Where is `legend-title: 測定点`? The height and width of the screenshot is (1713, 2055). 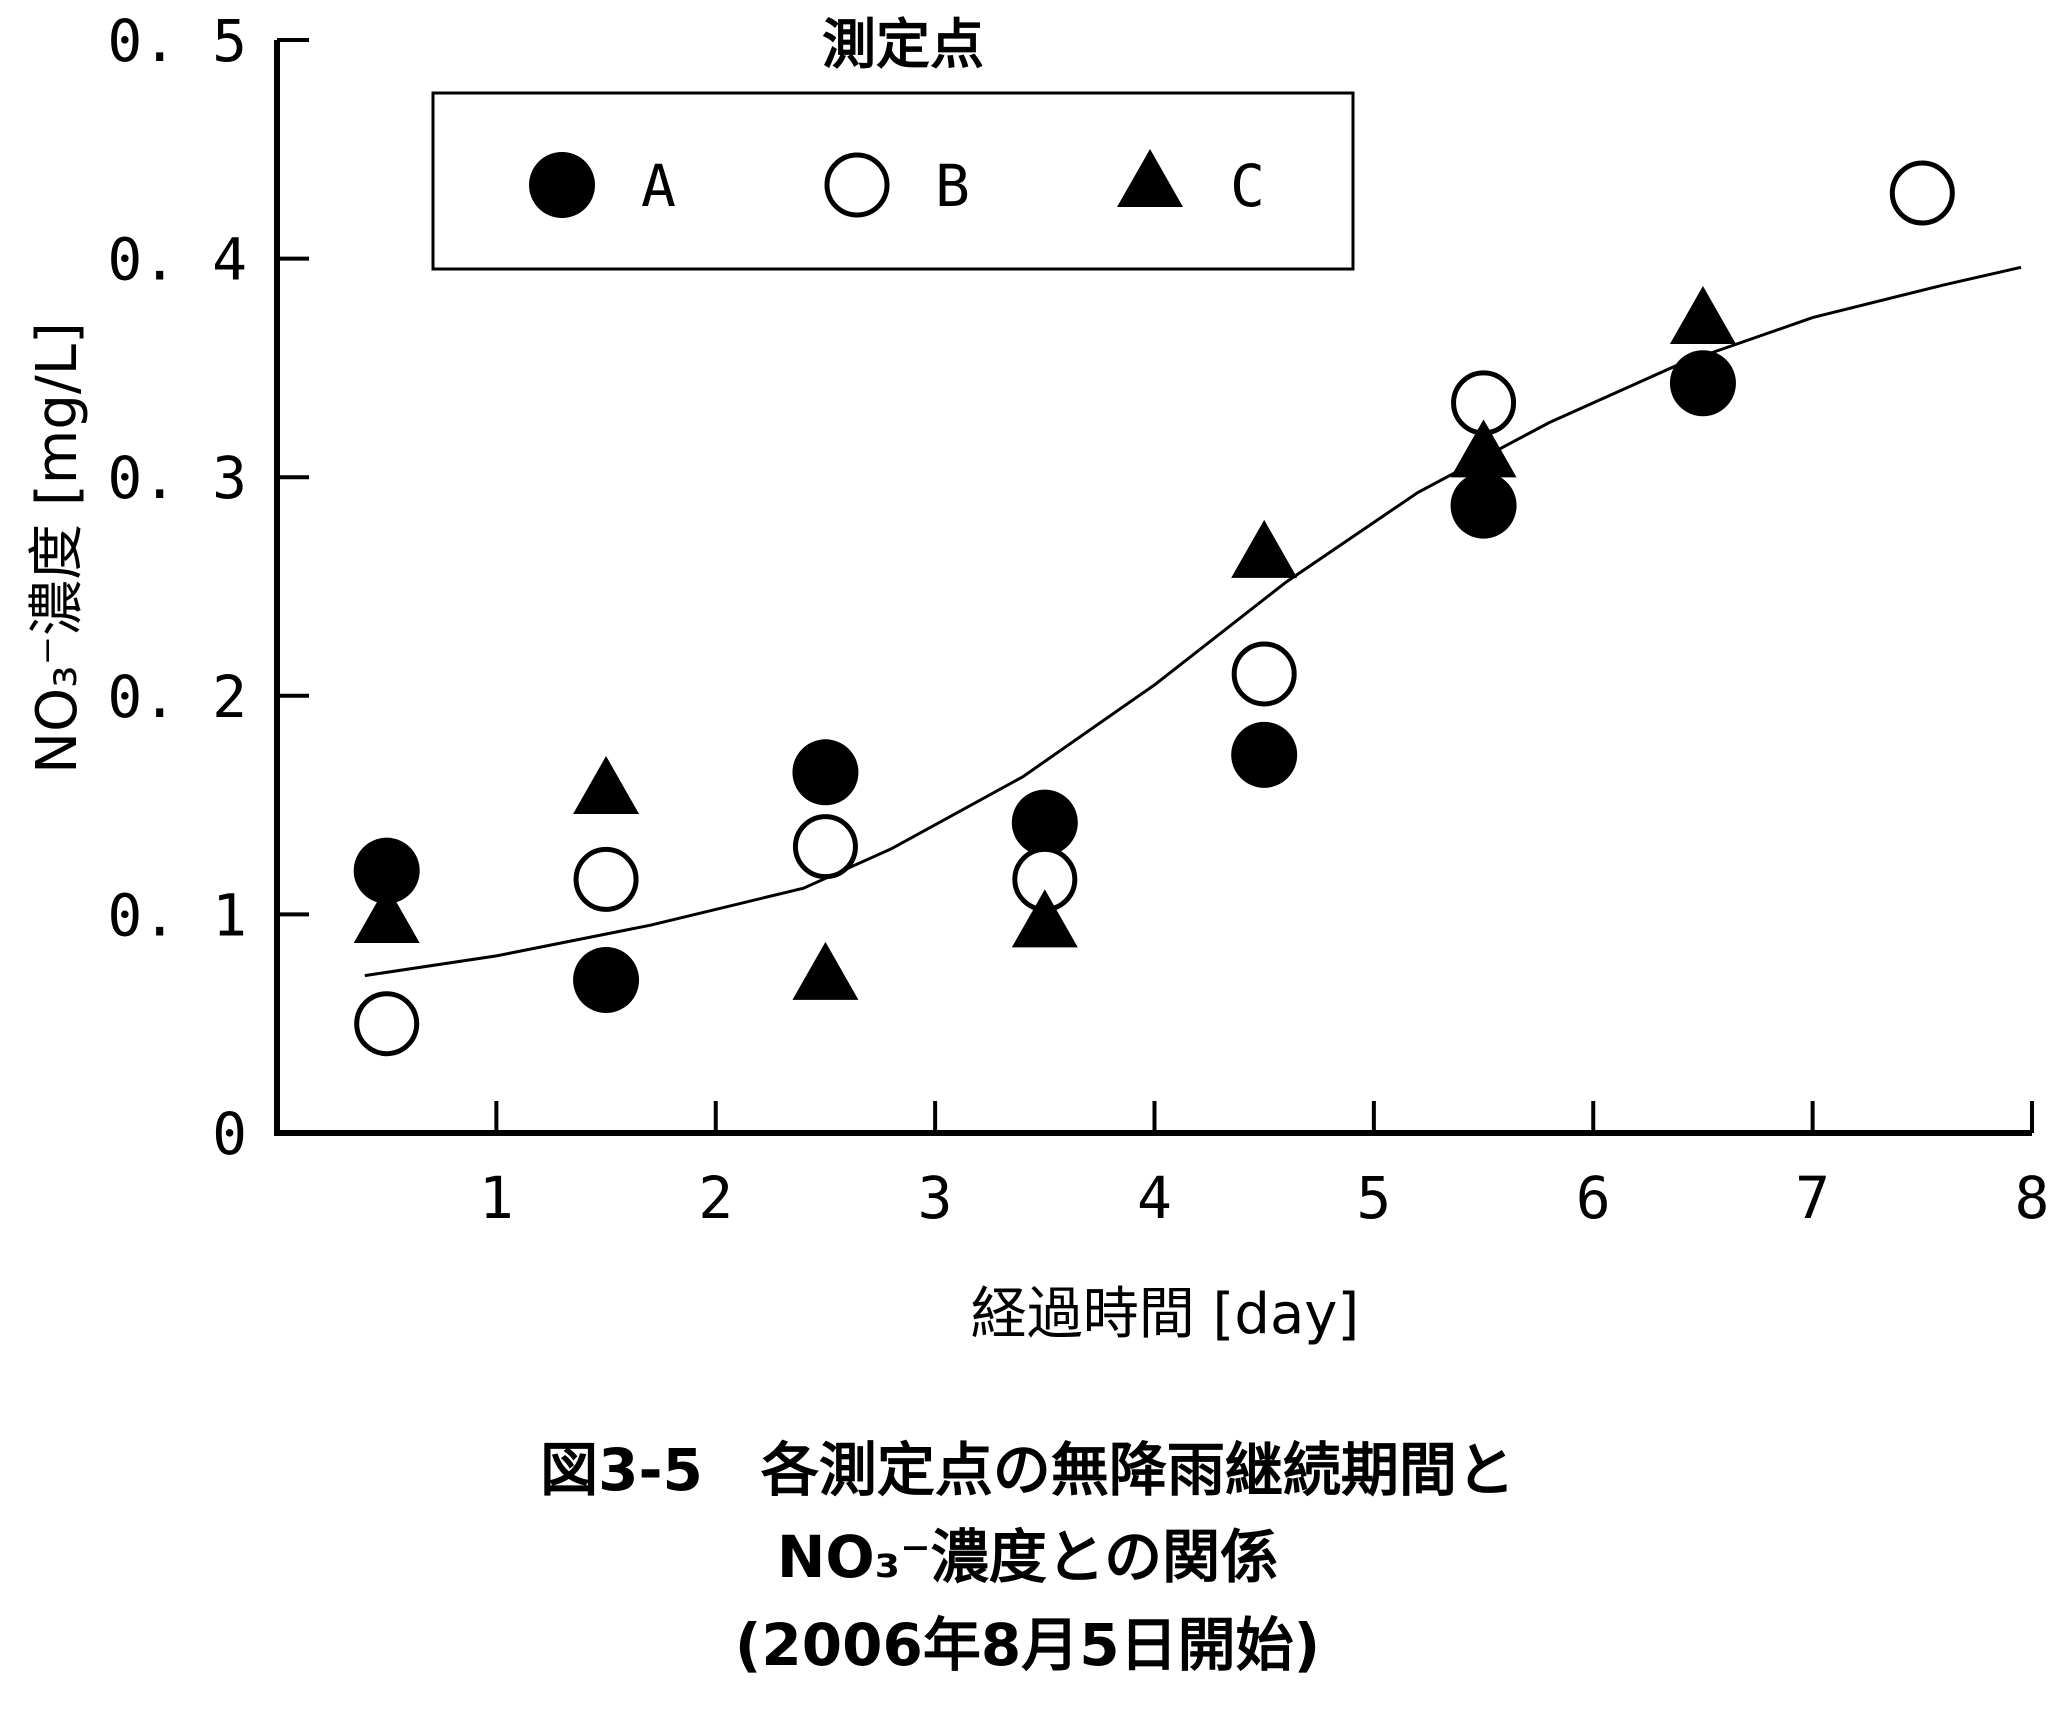
legend-title: 測定点 is located at coordinates (903, 44).